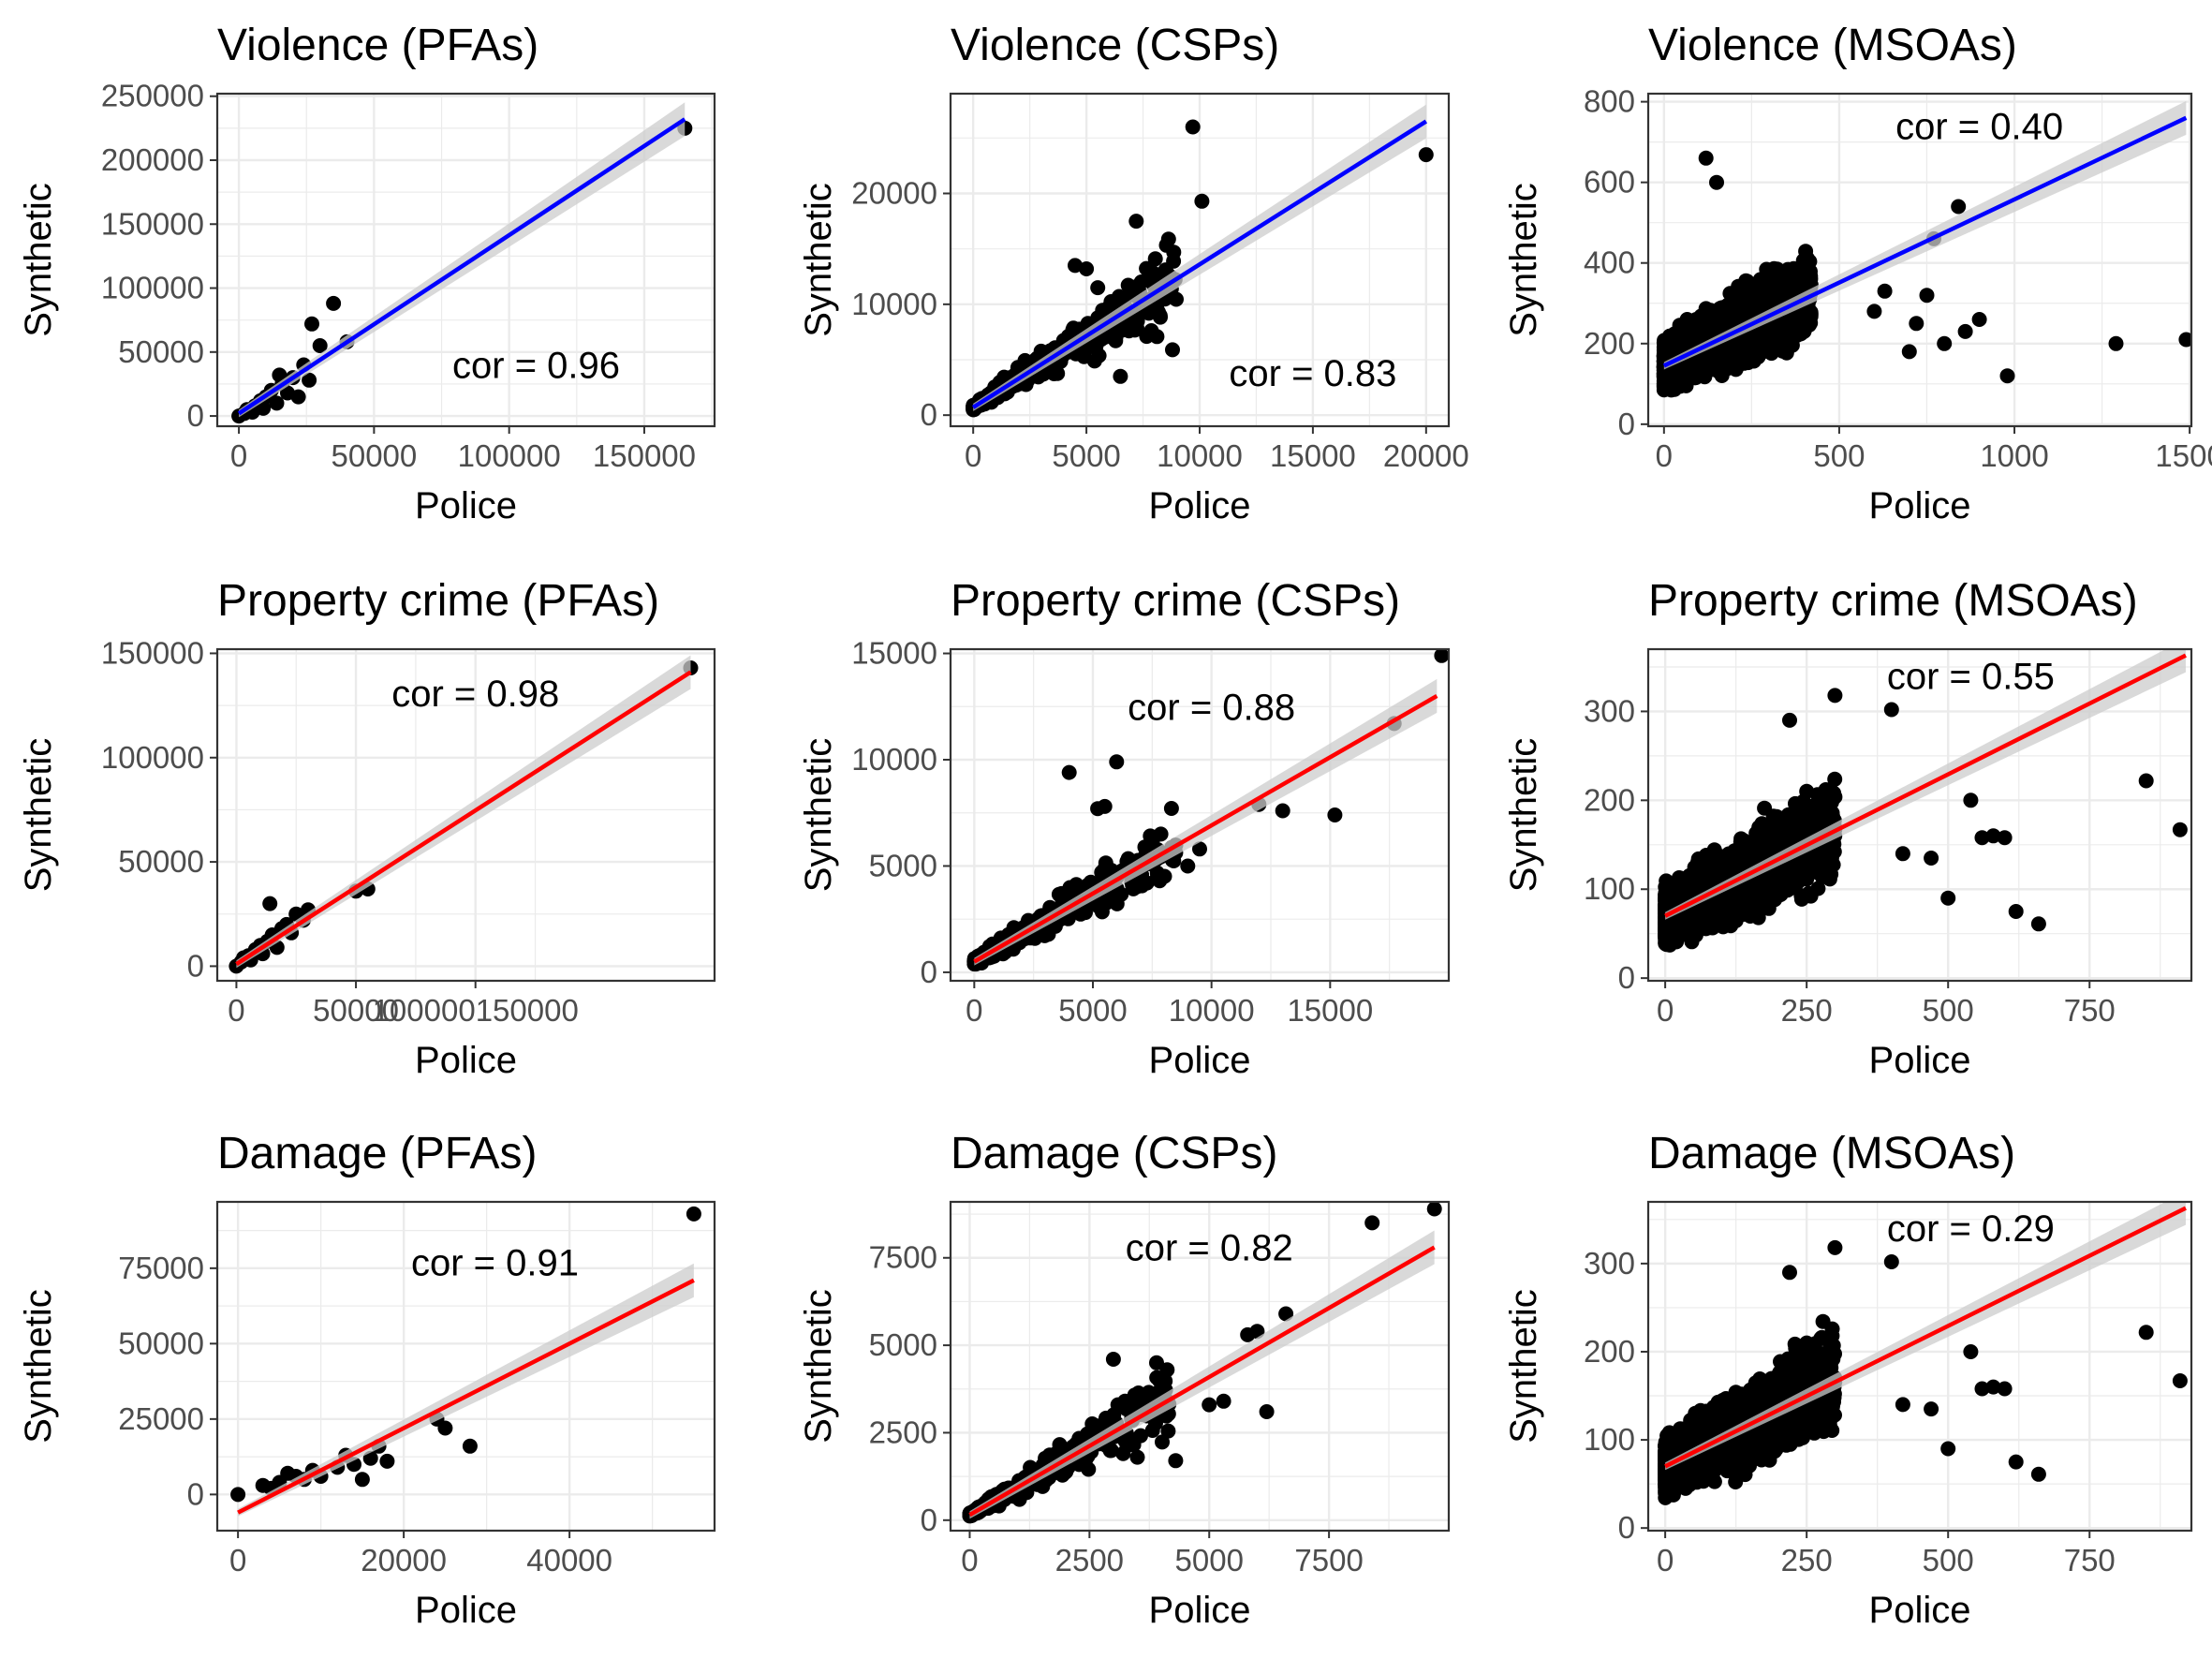 The height and width of the screenshot is (1659, 2212). Describe the element at coordinates (644, 456) in the screenshot. I see `x-tick-label: 150000` at that location.